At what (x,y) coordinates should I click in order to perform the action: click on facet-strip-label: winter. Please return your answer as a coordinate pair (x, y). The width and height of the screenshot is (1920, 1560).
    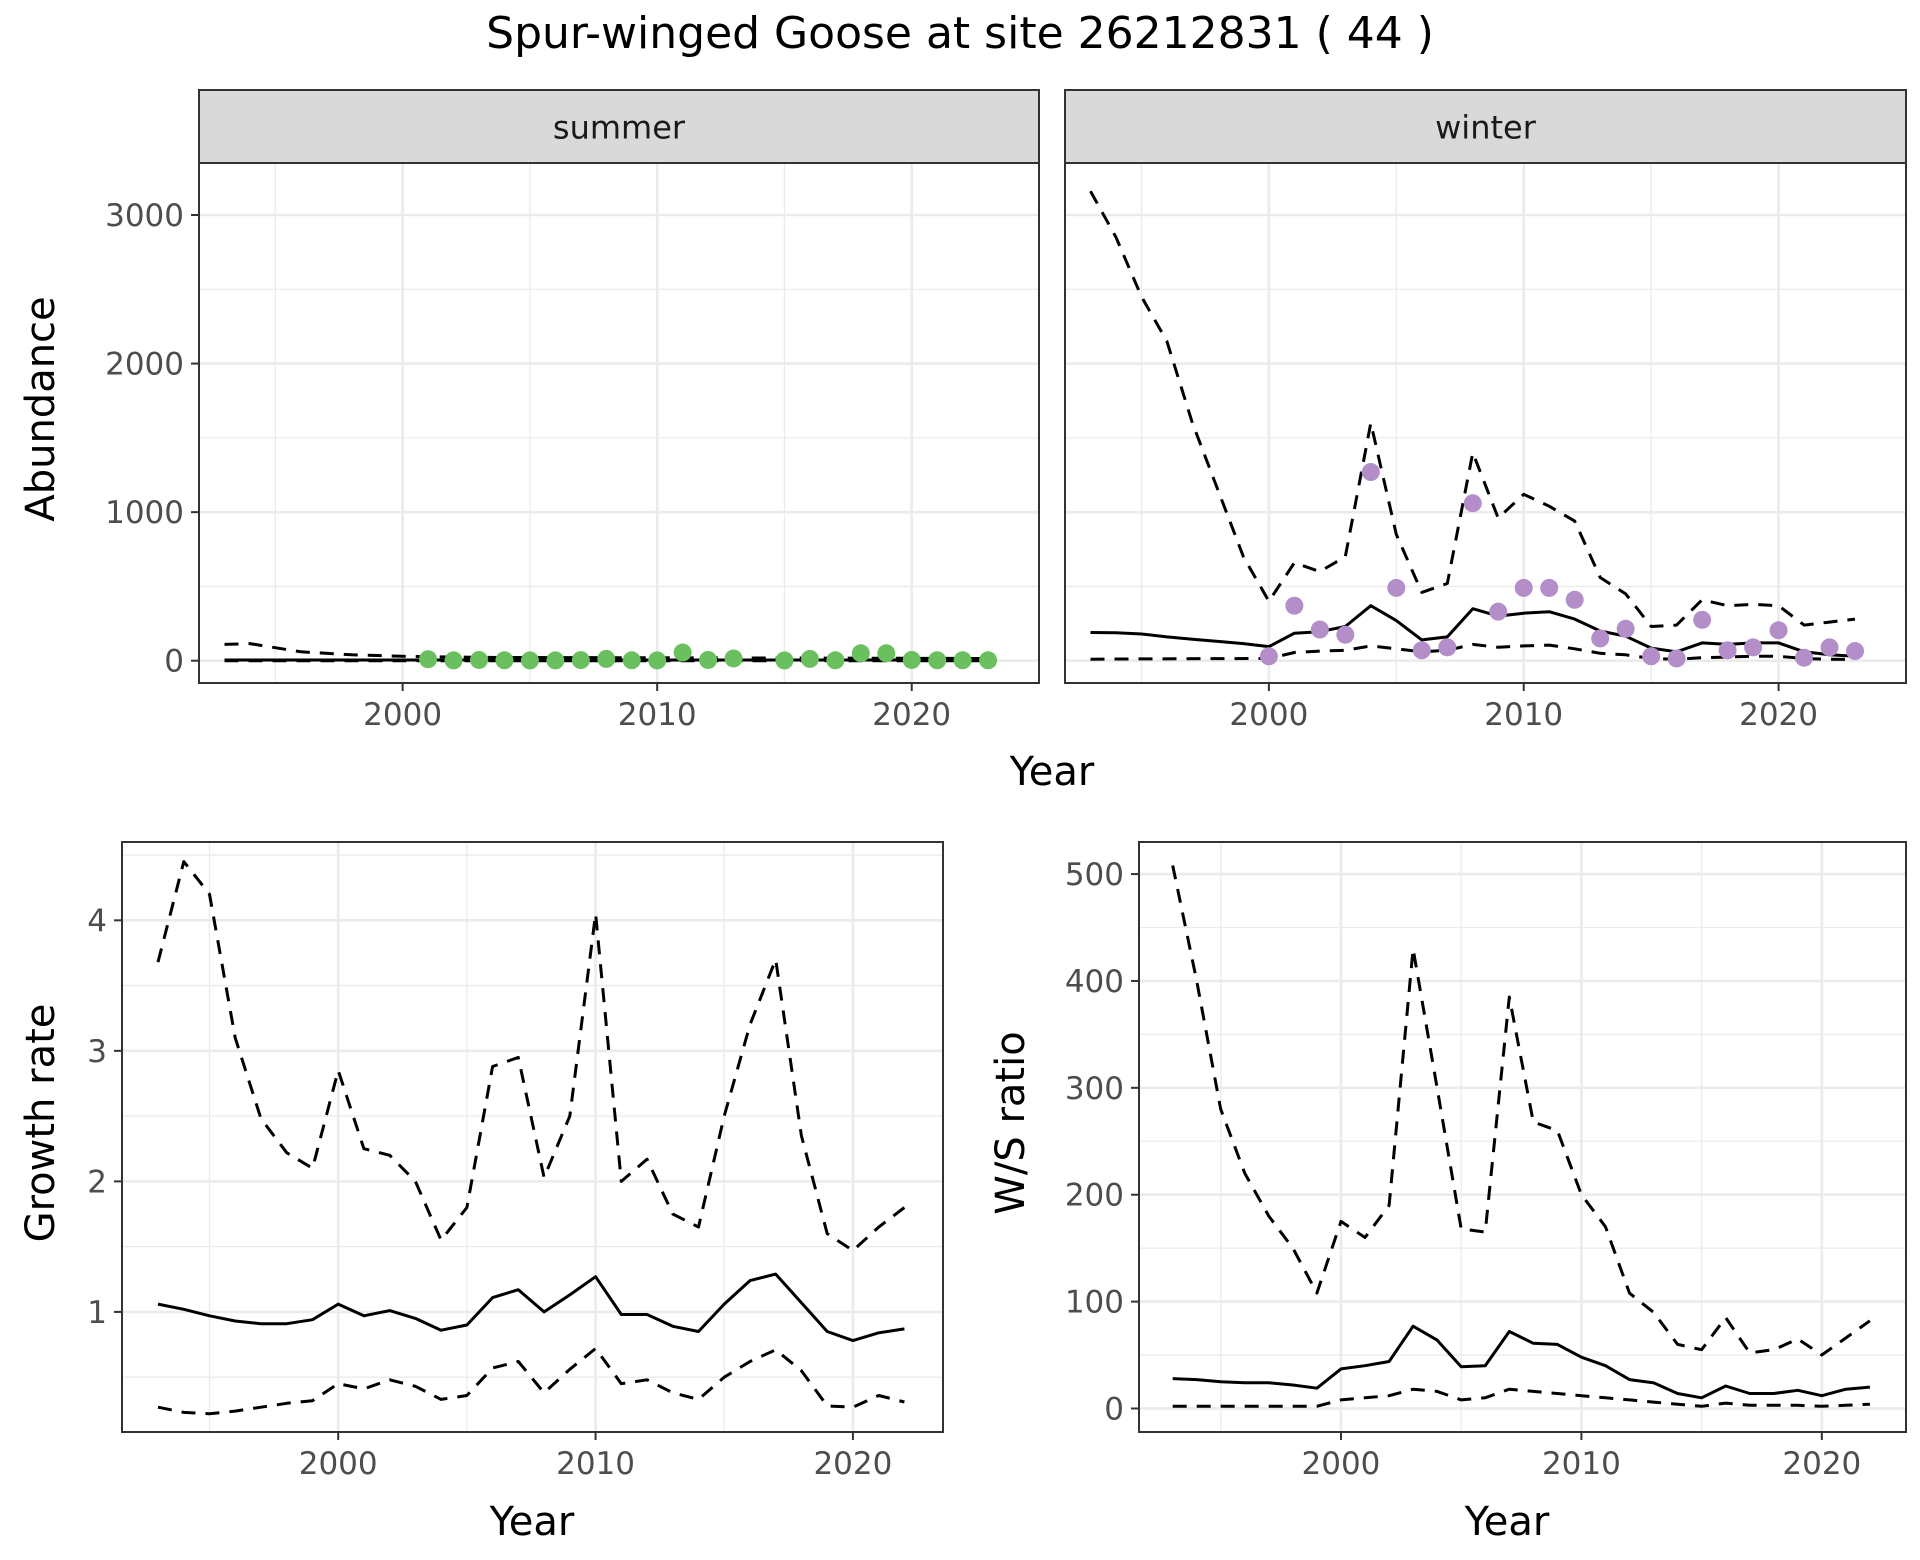
    Looking at the image, I should click on (1486, 128).